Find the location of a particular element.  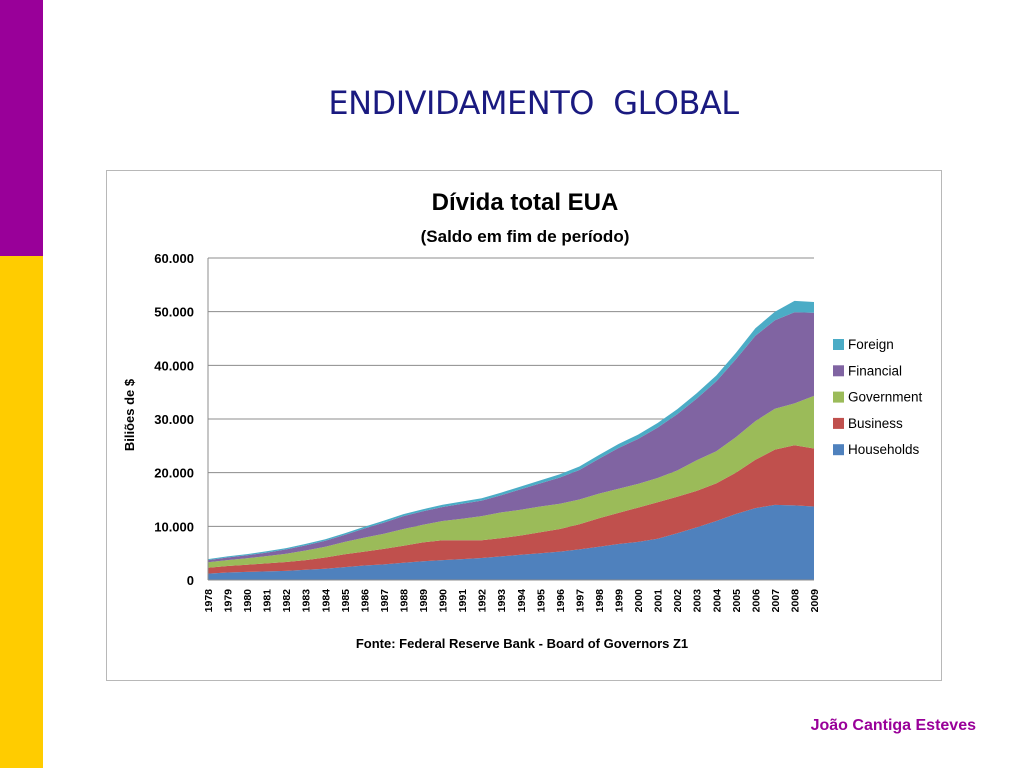

x-tick-label: 1992 is located at coordinates (483, 601).